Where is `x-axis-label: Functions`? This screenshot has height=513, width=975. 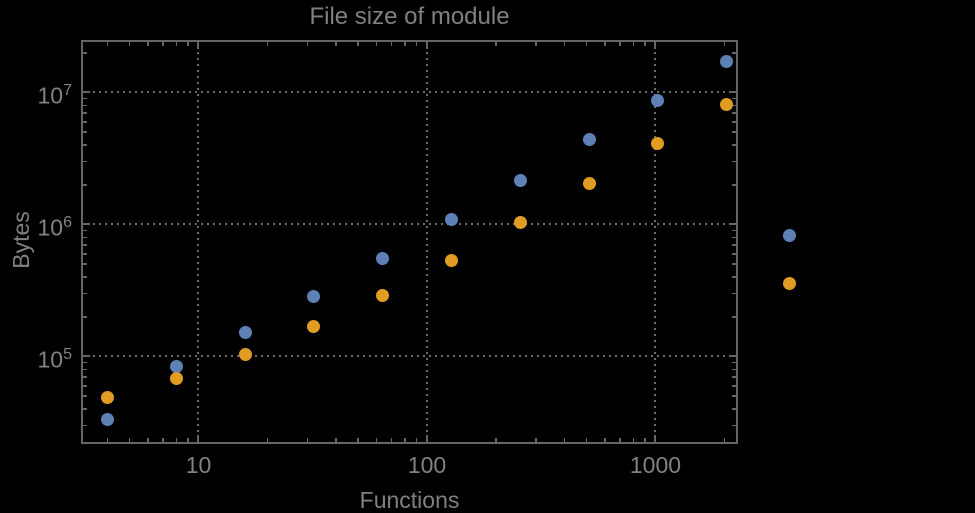
x-axis-label: Functions is located at coordinates (409, 500).